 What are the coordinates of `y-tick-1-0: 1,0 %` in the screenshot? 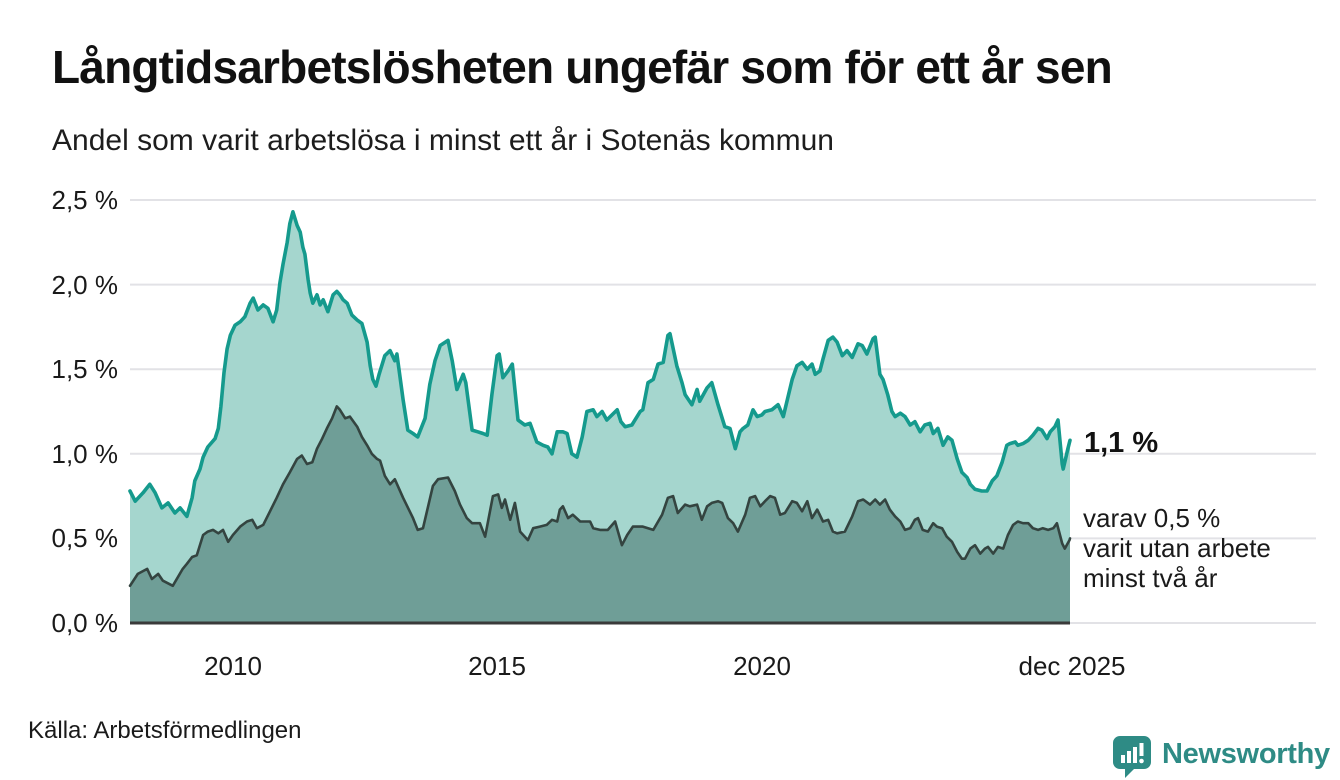 It's located at (85, 454).